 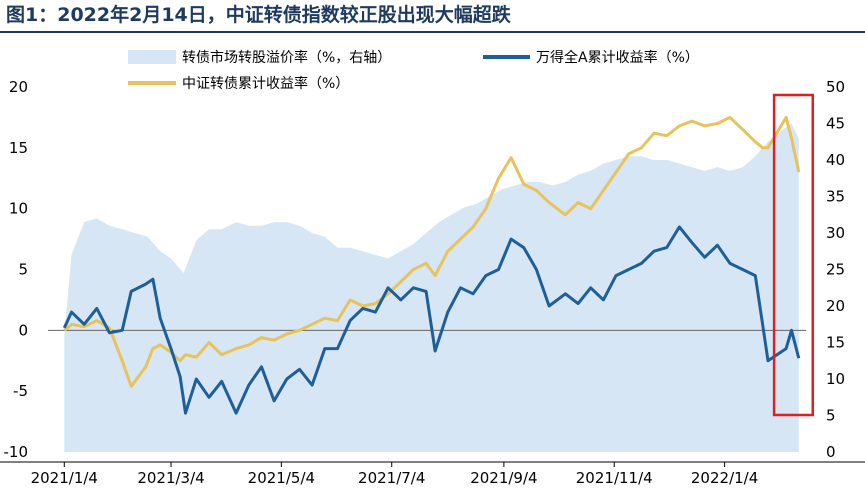 I want to click on left-tick-label: -10, so click(x=16, y=452).